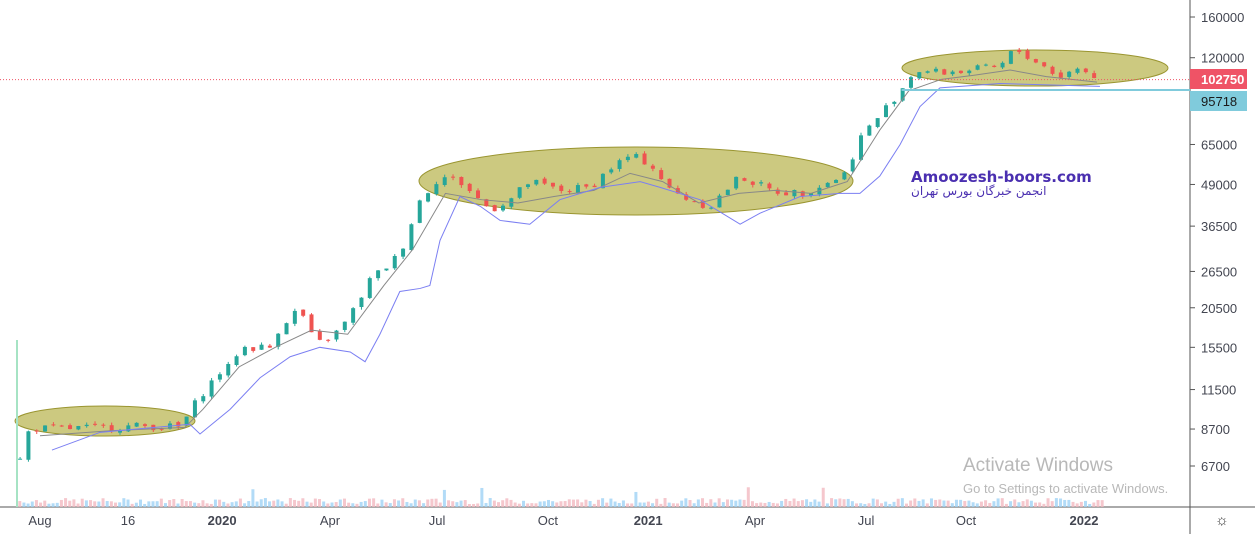 The height and width of the screenshot is (534, 1255). What do you see at coordinates (39, 520) in the screenshot?
I see `x-tick-label: Aug` at bounding box center [39, 520].